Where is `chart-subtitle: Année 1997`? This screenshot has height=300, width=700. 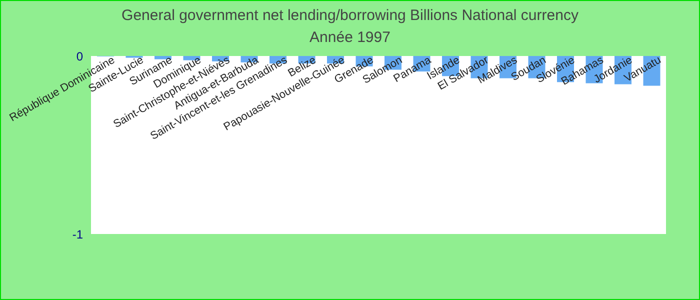 chart-subtitle: Année 1997 is located at coordinates (350, 38).